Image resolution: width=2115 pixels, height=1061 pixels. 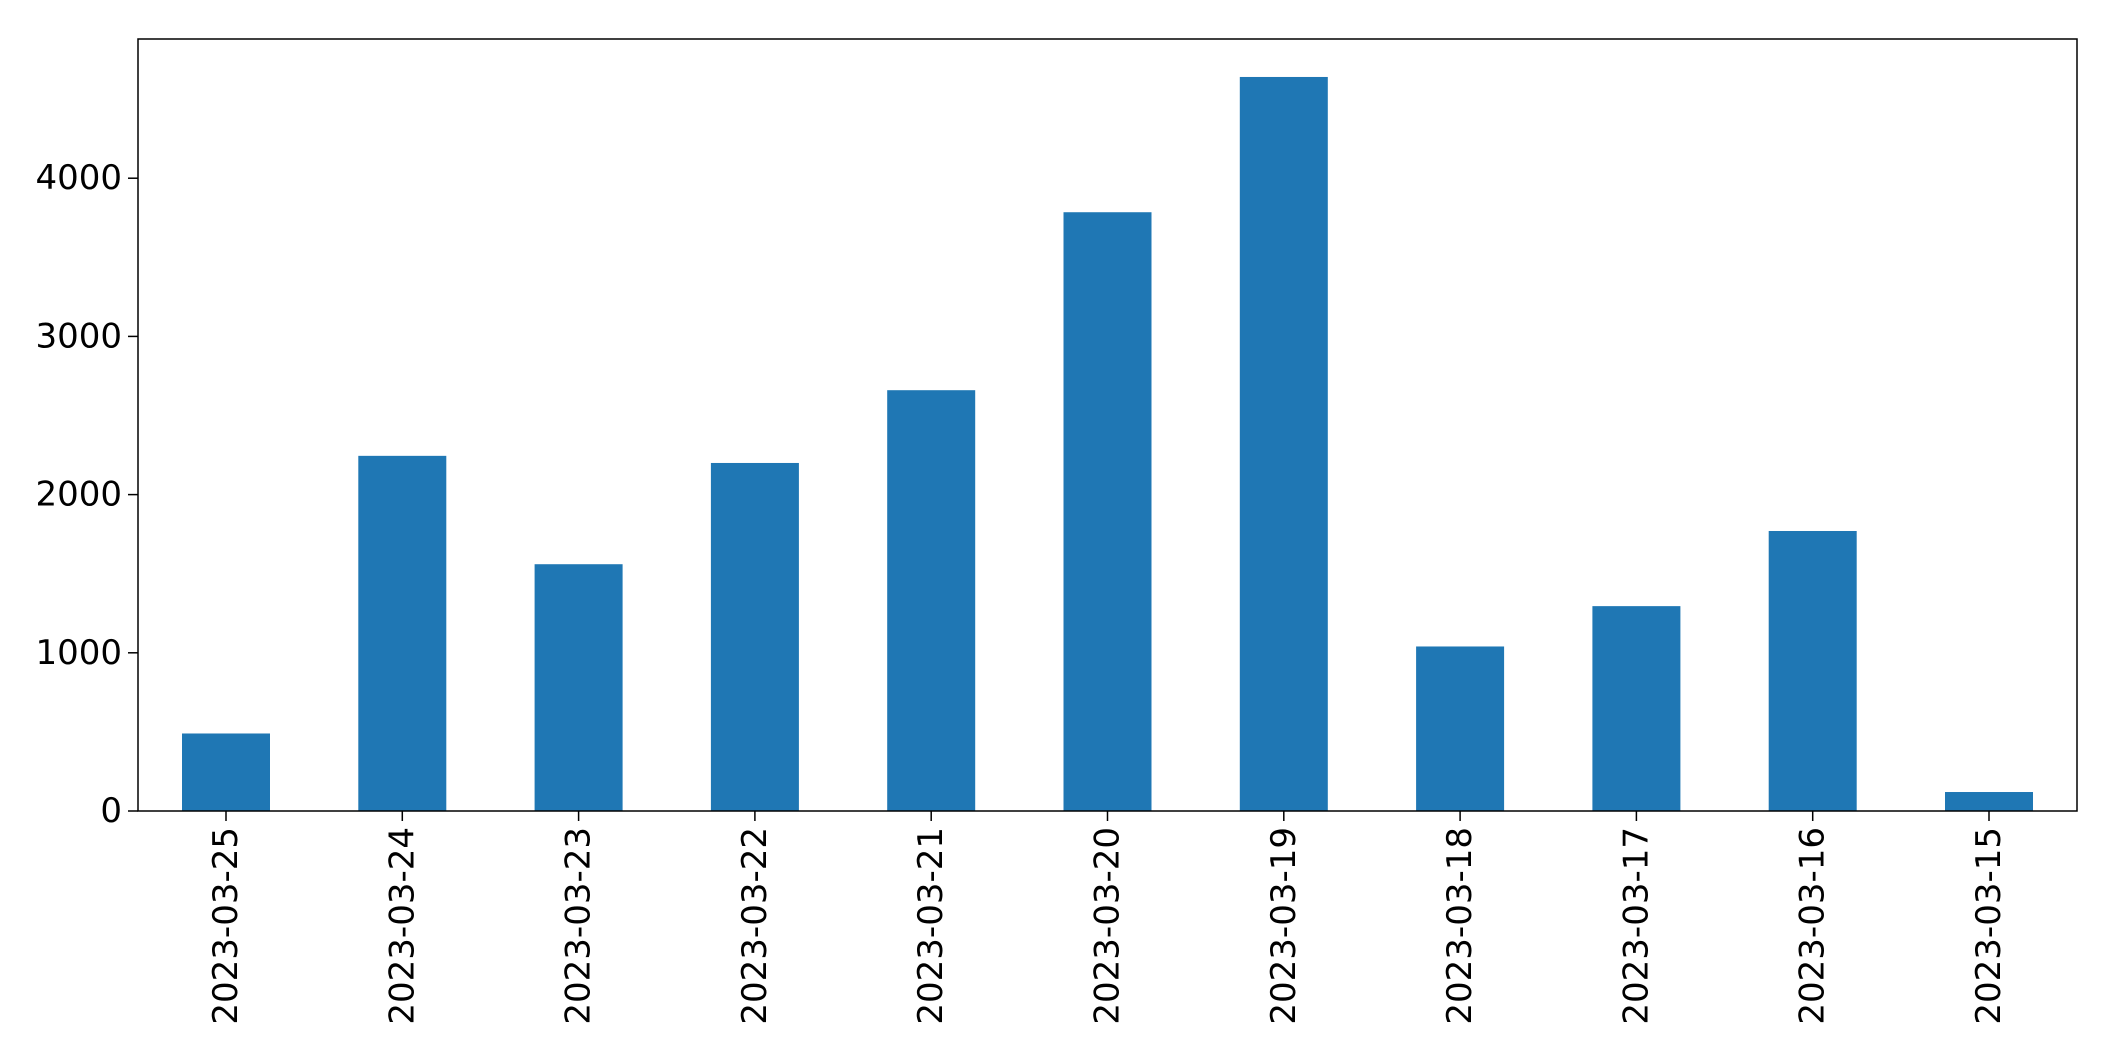 I want to click on x-tick-label: 2023-03-19, so click(x=1284, y=926).